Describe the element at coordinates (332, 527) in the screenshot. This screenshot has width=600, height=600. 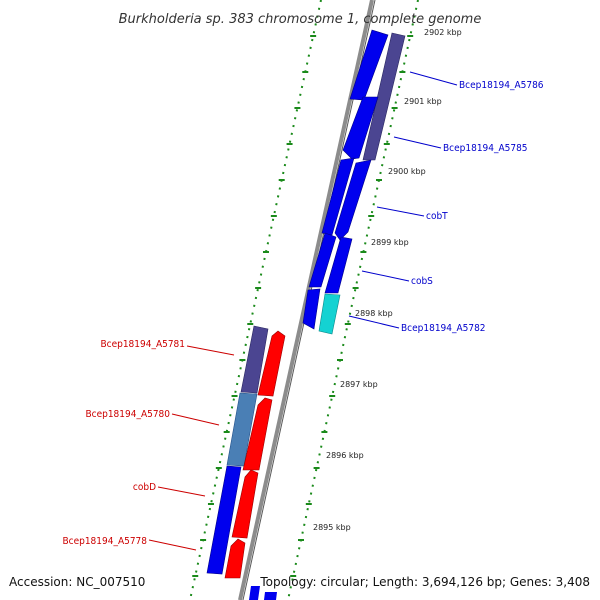
I see `kbp-tick-label: 2895 kbp` at that location.